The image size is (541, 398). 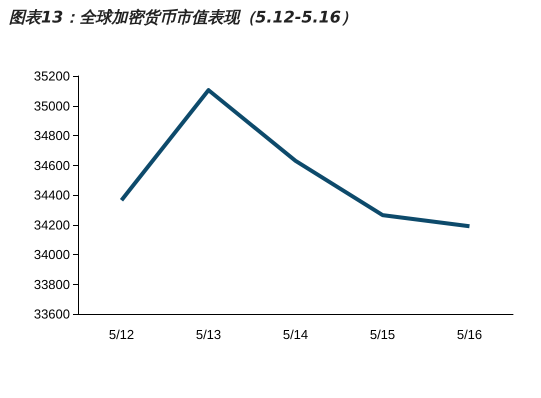 What do you see at coordinates (52, 135) in the screenshot?
I see `y-tick-label: 34800` at bounding box center [52, 135].